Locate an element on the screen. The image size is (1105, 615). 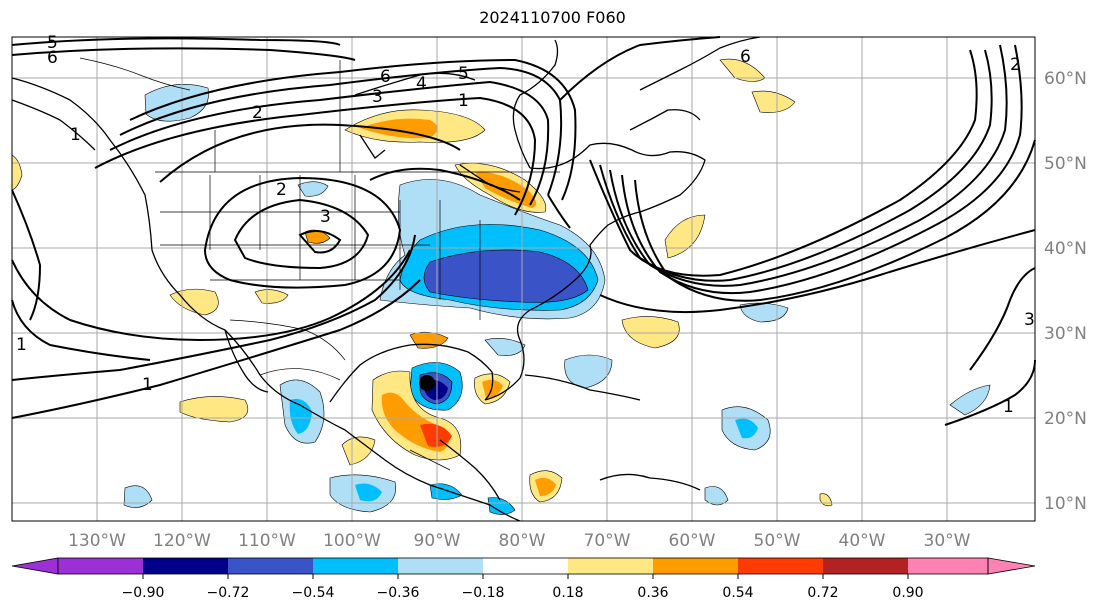
lat-label: 60°N is located at coordinates (1065, 79).